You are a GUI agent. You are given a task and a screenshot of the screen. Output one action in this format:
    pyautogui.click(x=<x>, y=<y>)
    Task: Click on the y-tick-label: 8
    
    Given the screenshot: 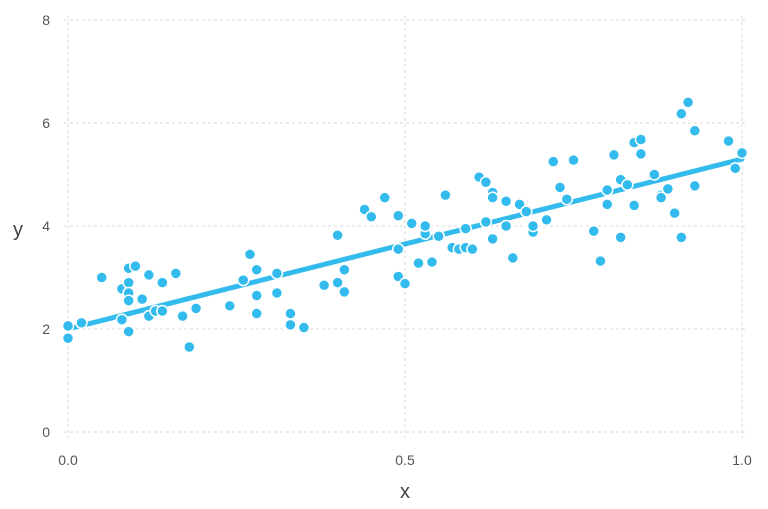 What is the action you would take?
    pyautogui.click(x=46, y=20)
    